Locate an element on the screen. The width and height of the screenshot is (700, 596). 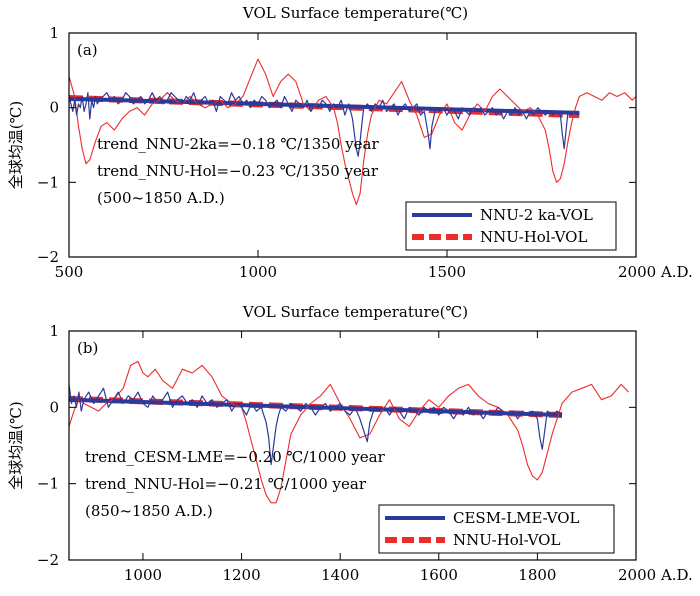
trend-annotation: (500~1850 A.D.) is located at coordinates (161, 198).